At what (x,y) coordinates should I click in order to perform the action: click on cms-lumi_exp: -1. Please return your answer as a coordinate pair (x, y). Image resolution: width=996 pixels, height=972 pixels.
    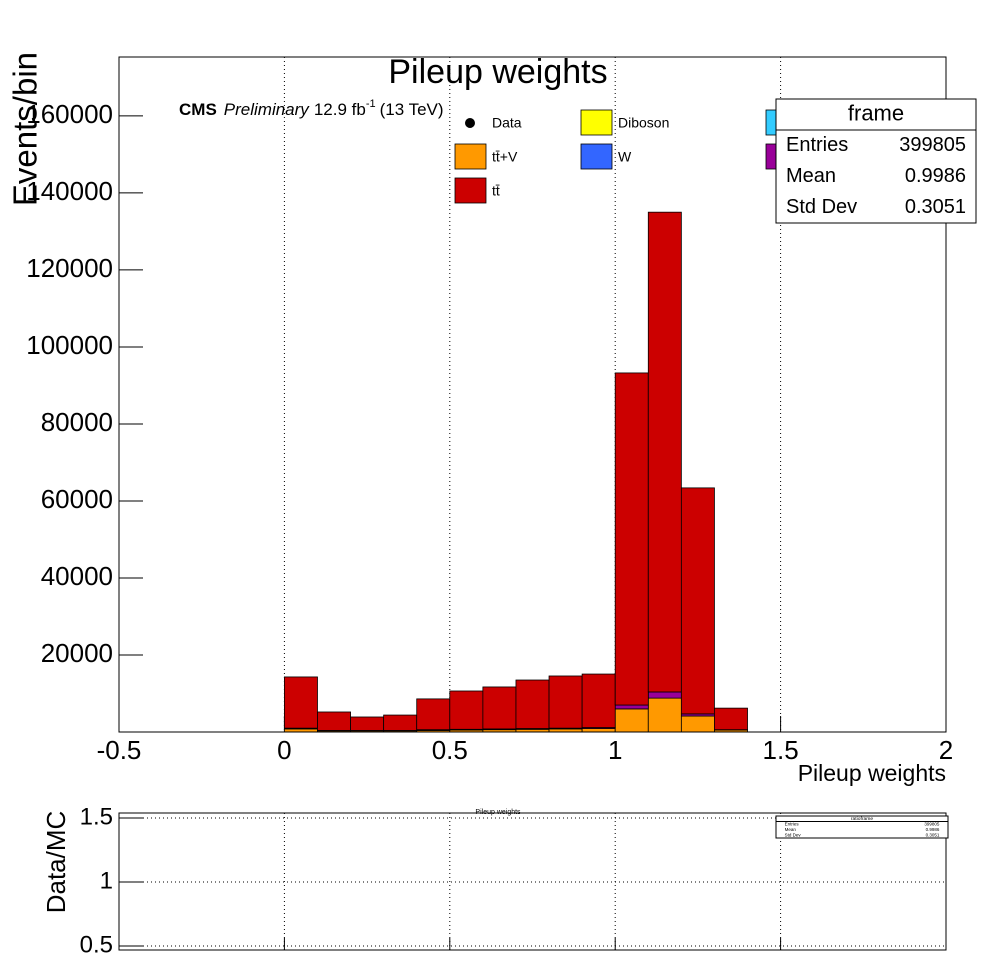
    Looking at the image, I should click on (371, 104).